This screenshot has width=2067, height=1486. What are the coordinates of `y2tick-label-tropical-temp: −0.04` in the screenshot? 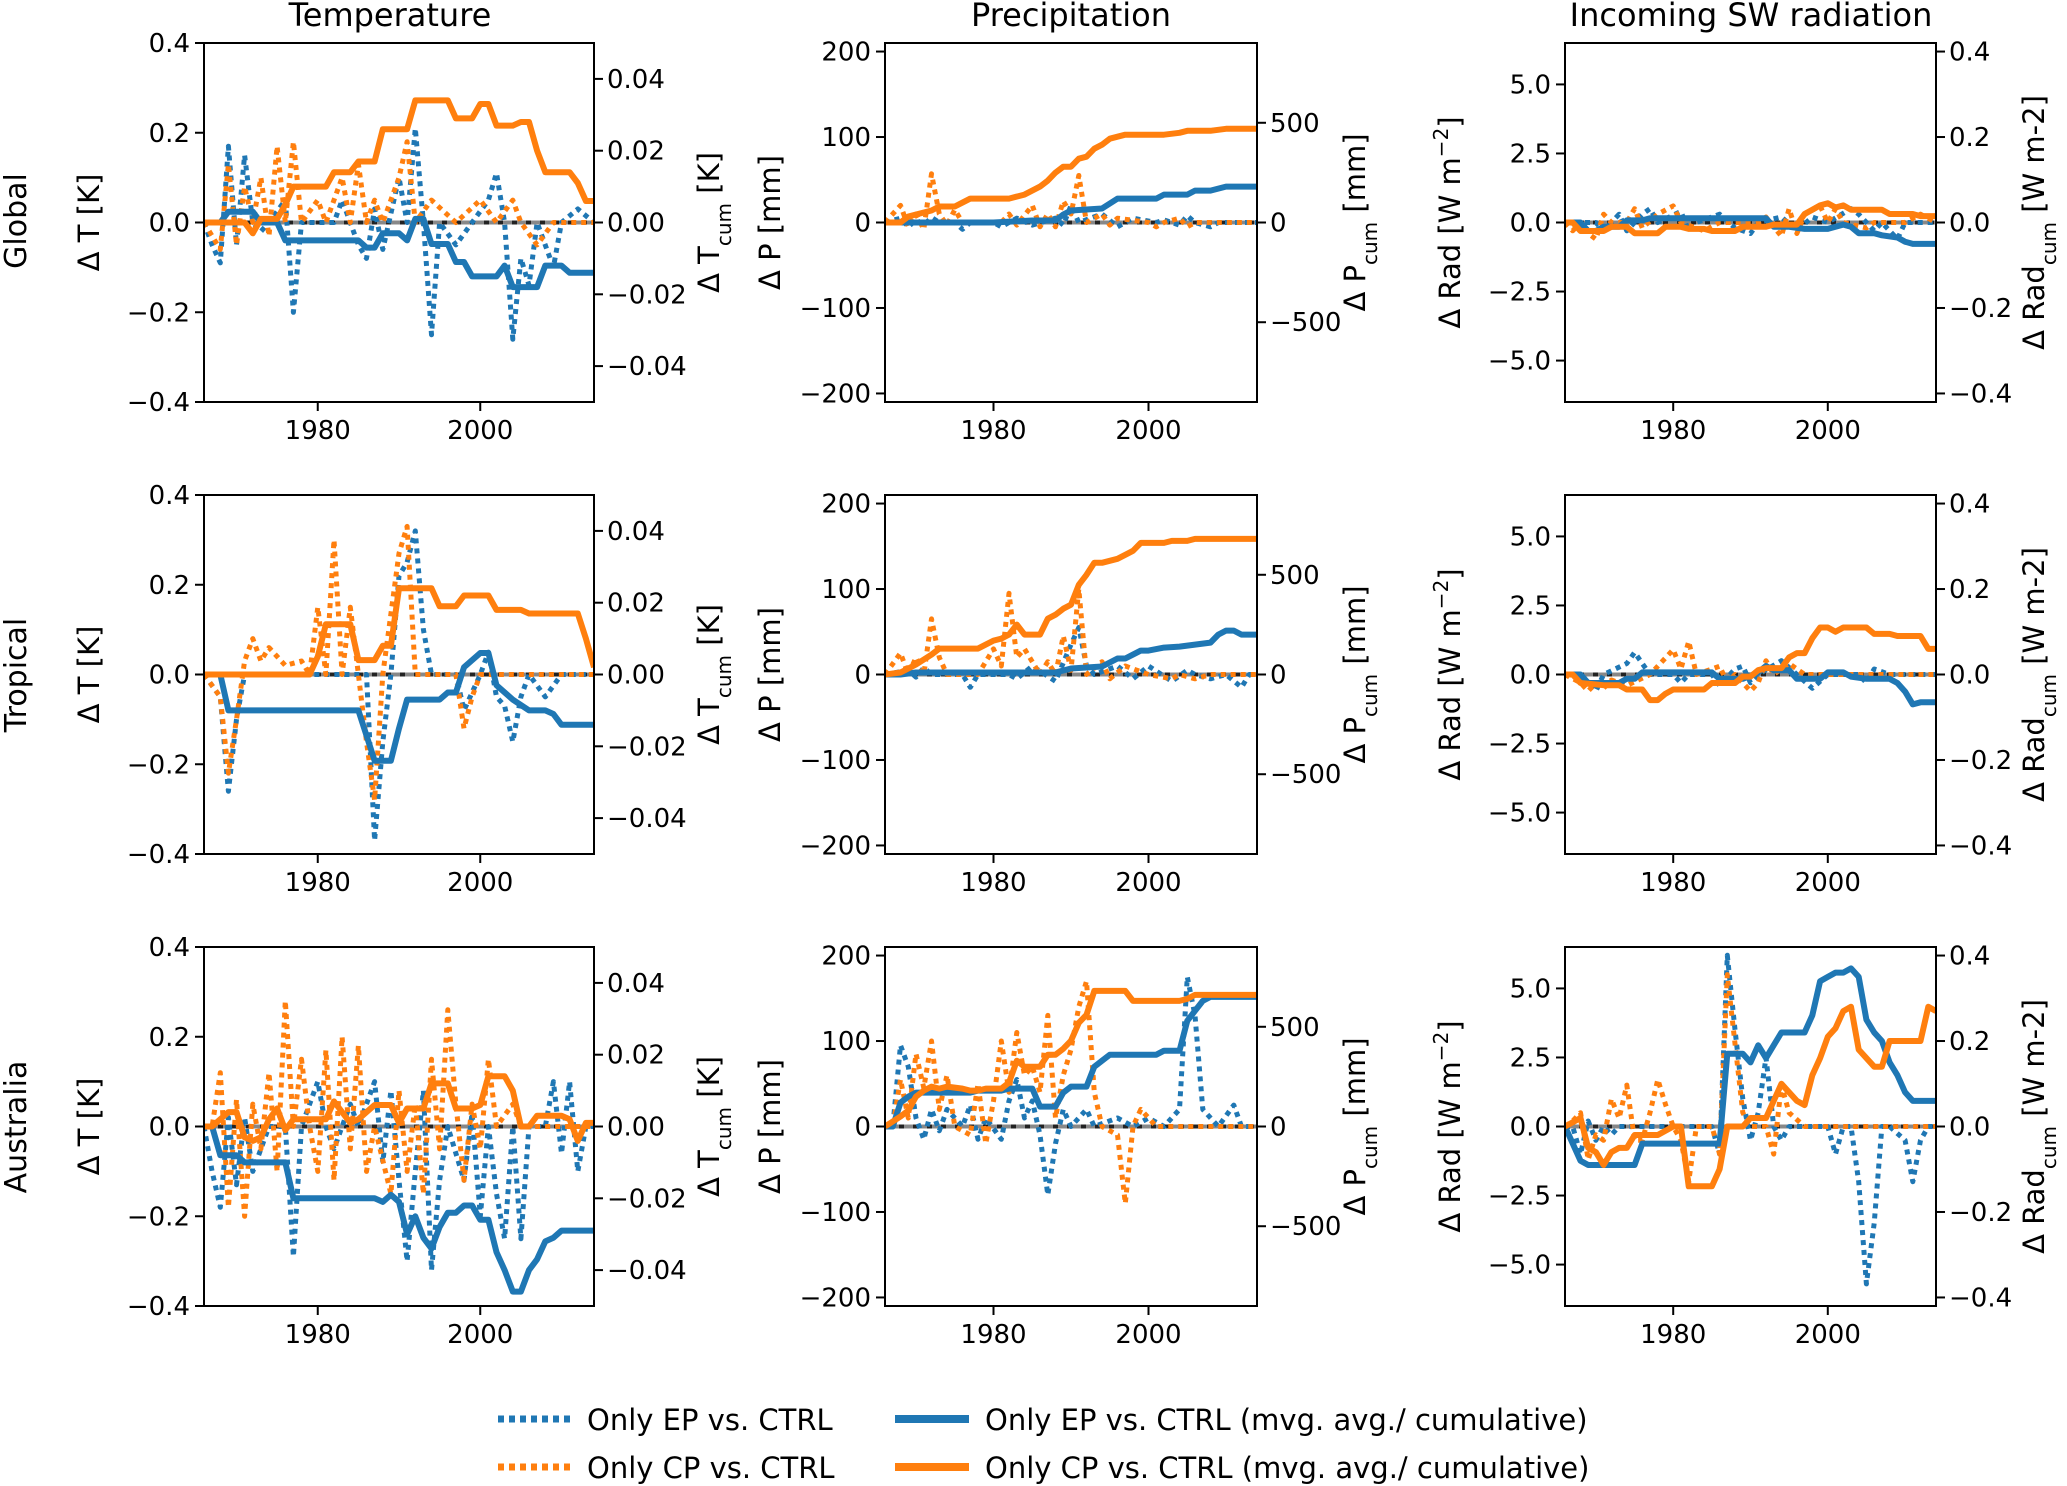 It's located at (647, 819).